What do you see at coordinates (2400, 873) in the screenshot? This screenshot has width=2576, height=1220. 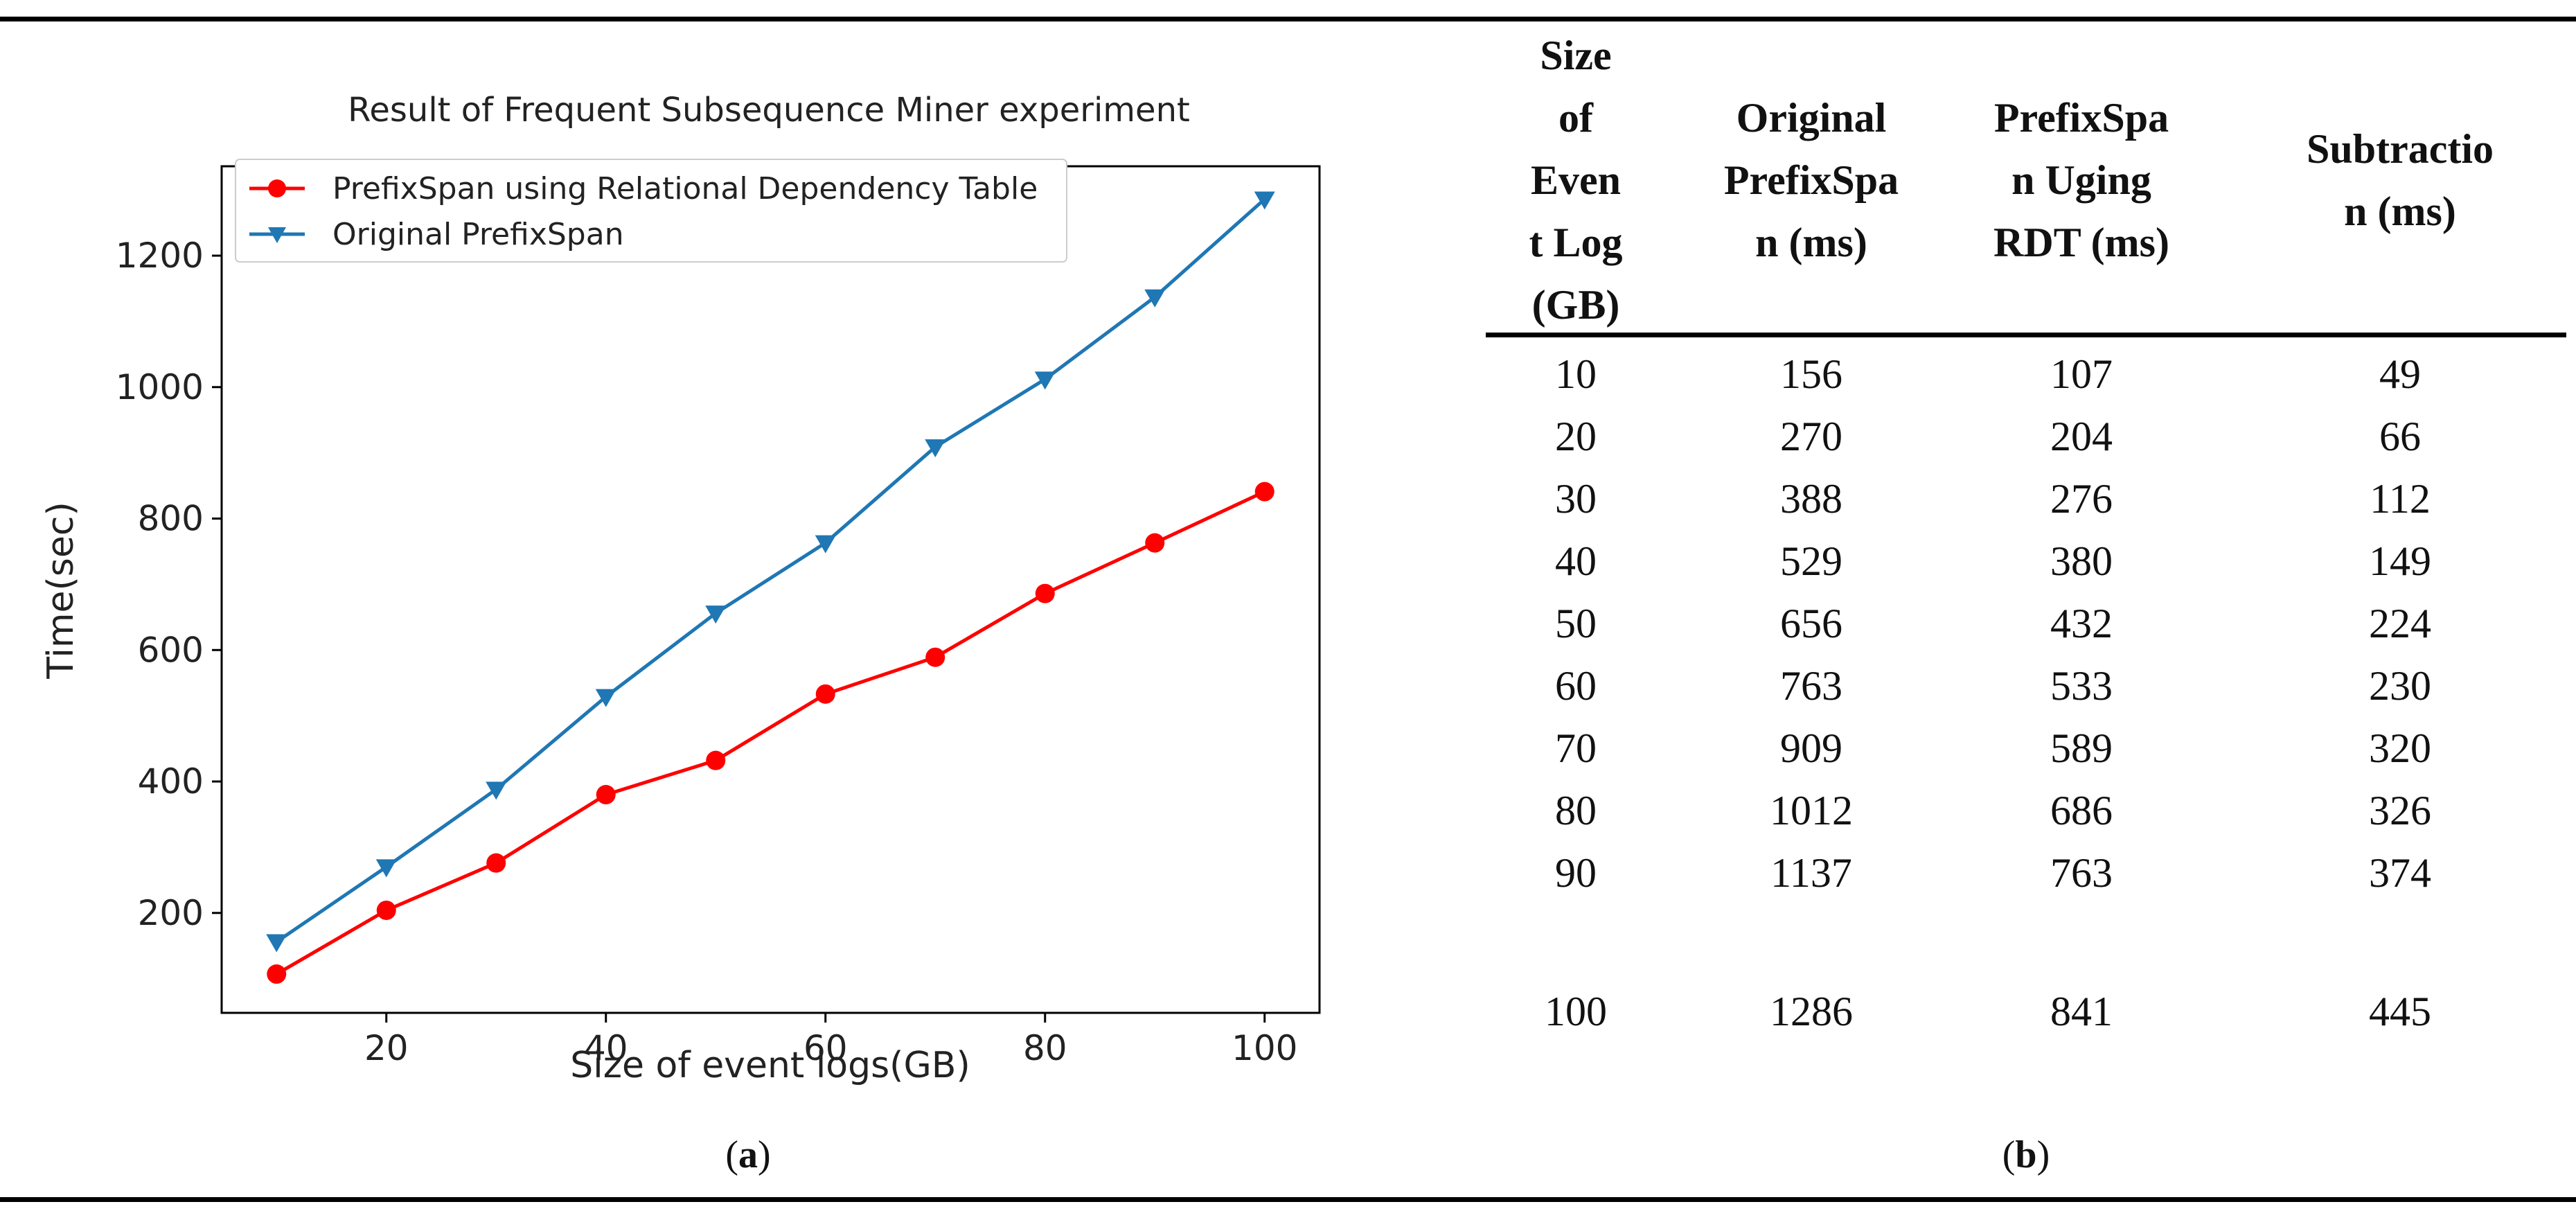 I see `table-cell: 374` at bounding box center [2400, 873].